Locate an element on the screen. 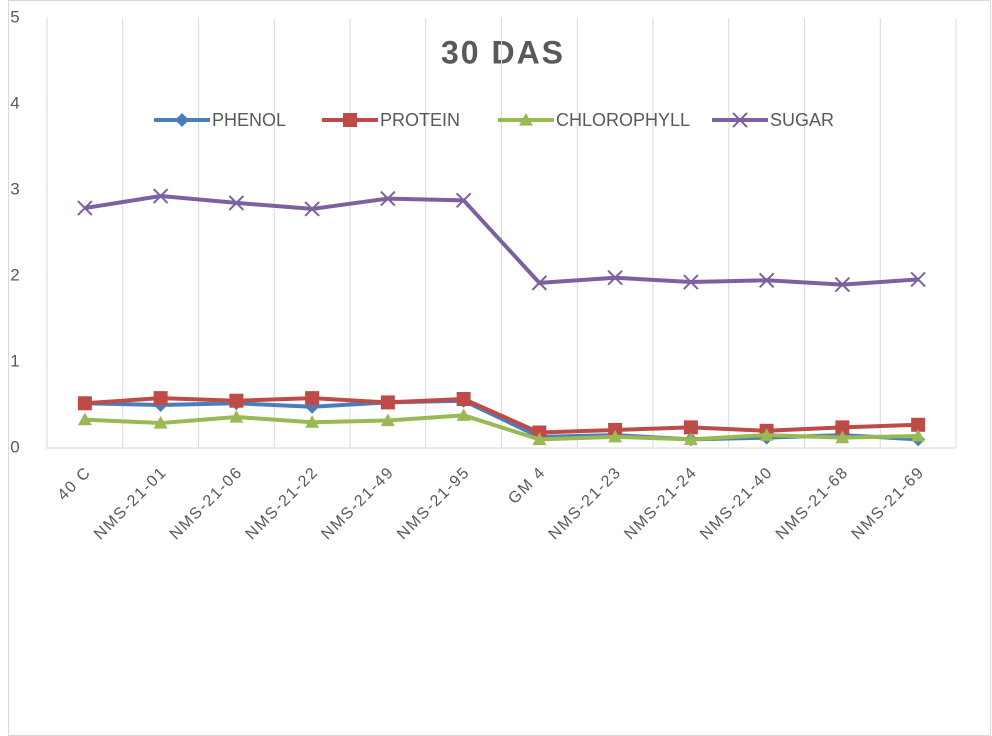  y-tick-label: 3 is located at coordinates (14, 188).